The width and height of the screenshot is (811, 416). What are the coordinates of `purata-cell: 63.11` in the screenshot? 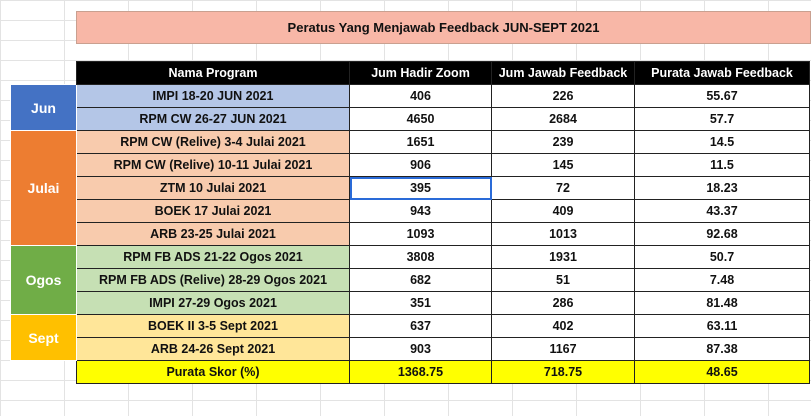 It's located at (722, 326).